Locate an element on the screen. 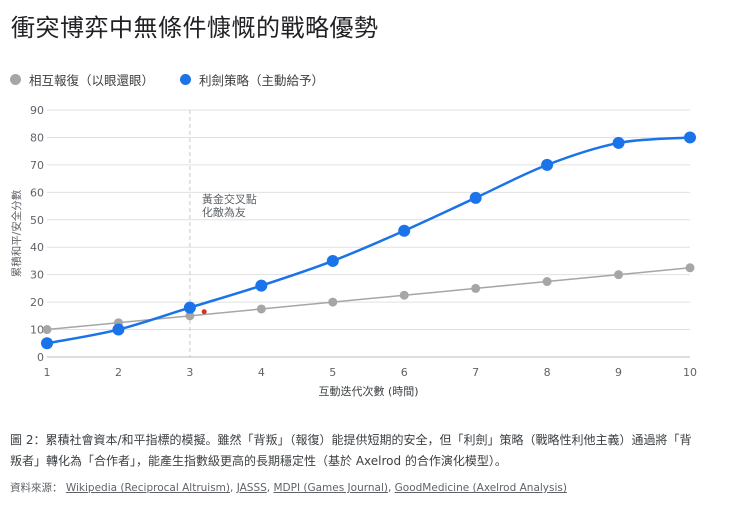  y-tick-label: 20 is located at coordinates (37, 302).